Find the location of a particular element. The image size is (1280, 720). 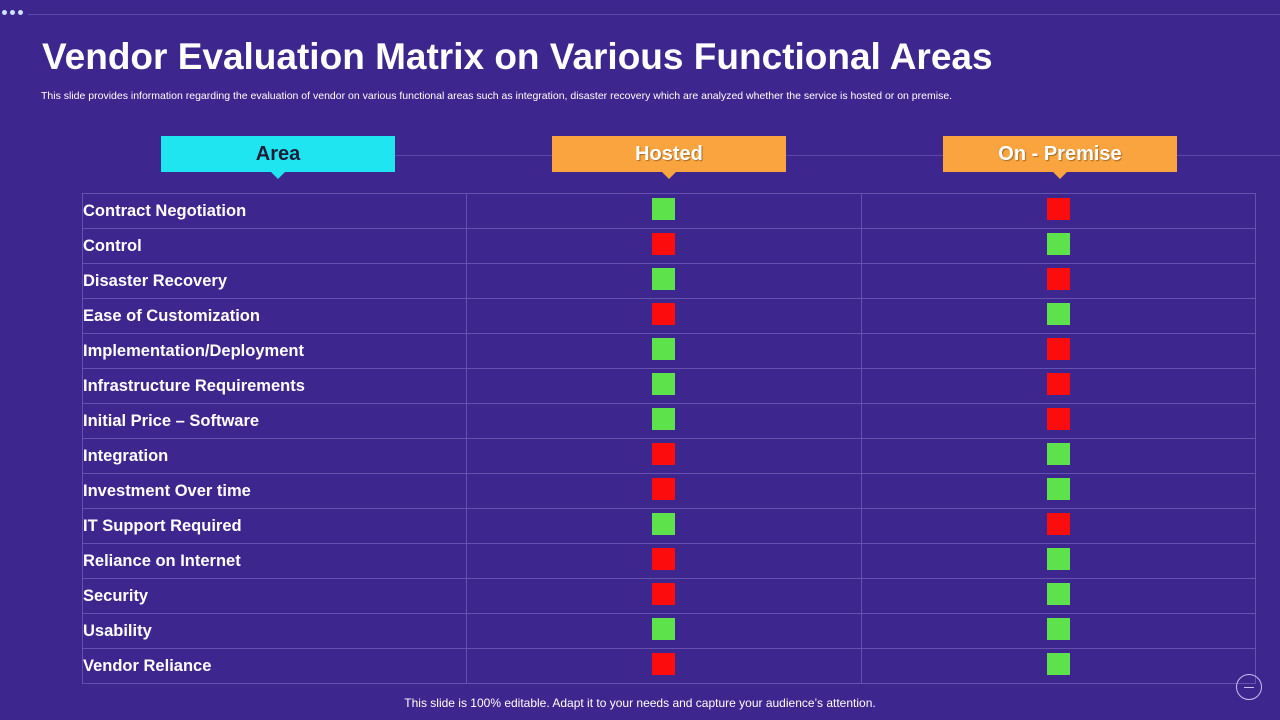

area-label: Integration is located at coordinates (274, 456).